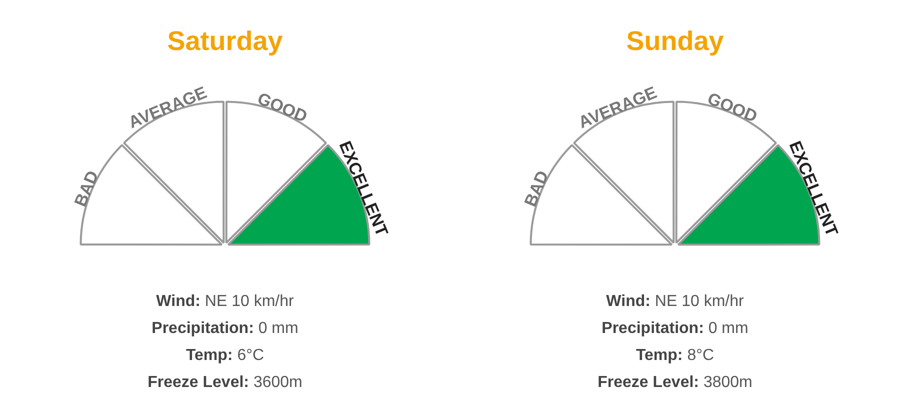  Describe the element at coordinates (675, 356) in the screenshot. I see `text: Temp: 8°C` at that location.